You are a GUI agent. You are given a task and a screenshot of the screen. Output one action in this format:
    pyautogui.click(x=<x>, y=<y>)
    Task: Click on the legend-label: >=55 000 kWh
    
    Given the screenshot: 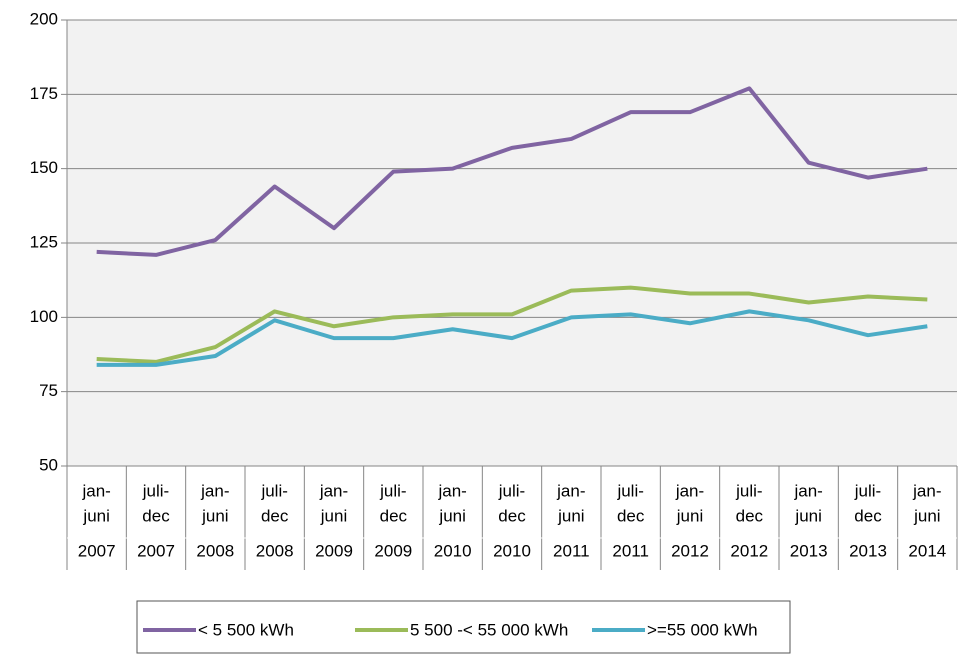 What is the action you would take?
    pyautogui.click(x=702, y=629)
    